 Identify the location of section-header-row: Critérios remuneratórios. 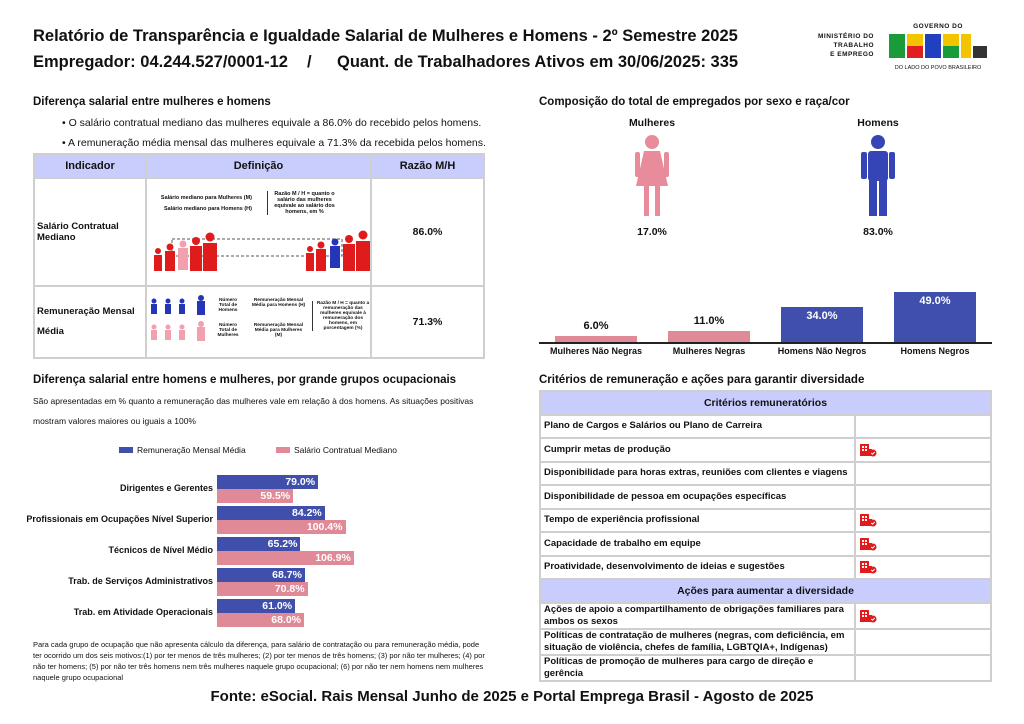
(765, 403).